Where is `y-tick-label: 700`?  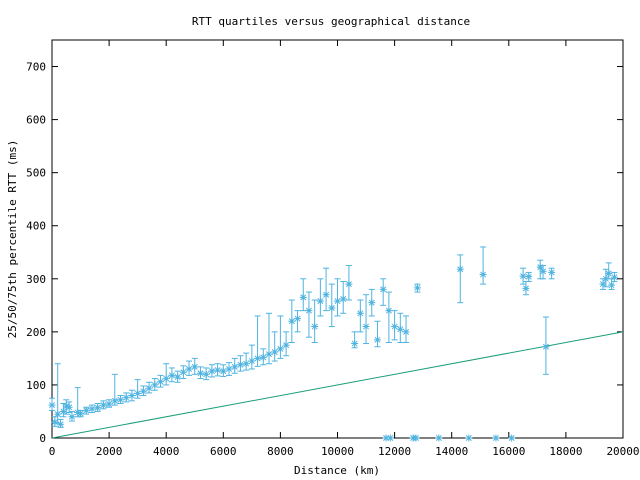
y-tick-label: 700 is located at coordinates (36, 67).